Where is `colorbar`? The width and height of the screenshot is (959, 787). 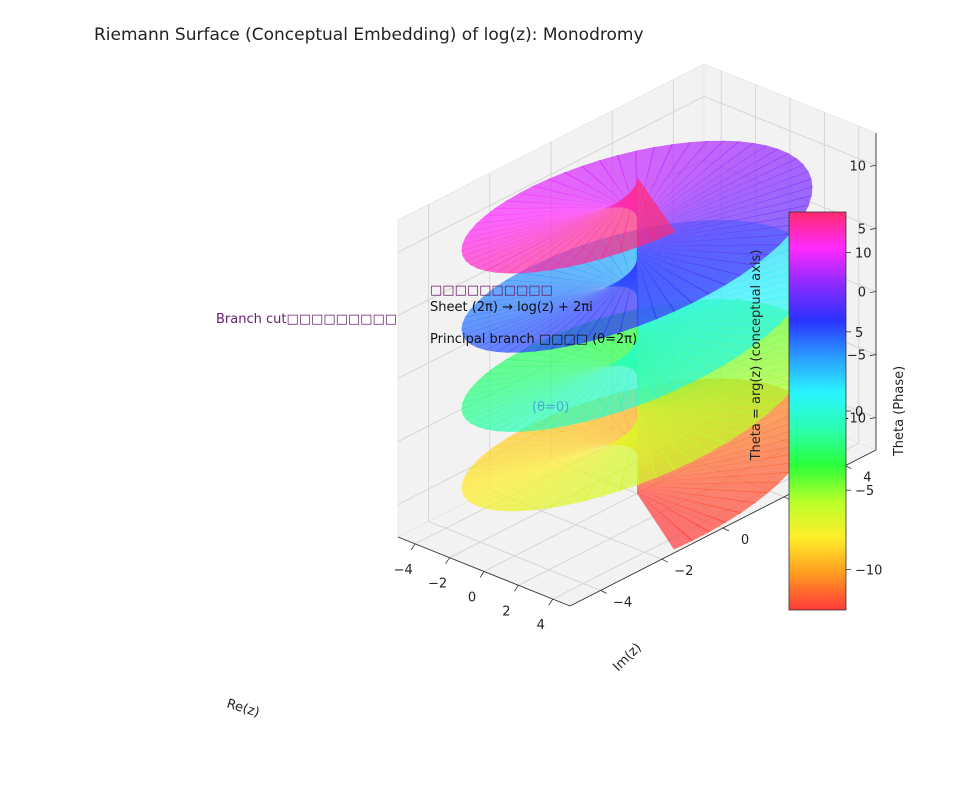
colorbar is located at coordinates (817, 411).